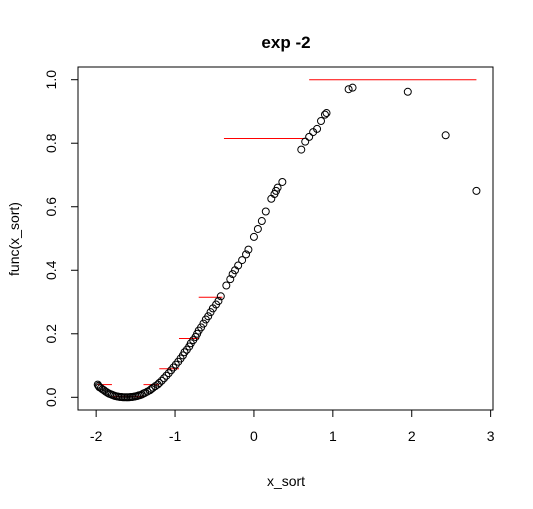 The width and height of the screenshot is (533, 509). I want to click on chart-title: exp -2, so click(285, 42).